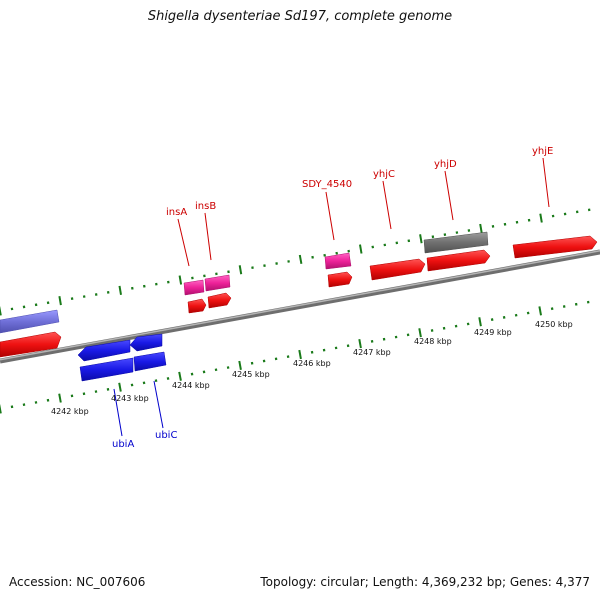  I want to click on gene-label-yhjE: yhjE, so click(542, 151).